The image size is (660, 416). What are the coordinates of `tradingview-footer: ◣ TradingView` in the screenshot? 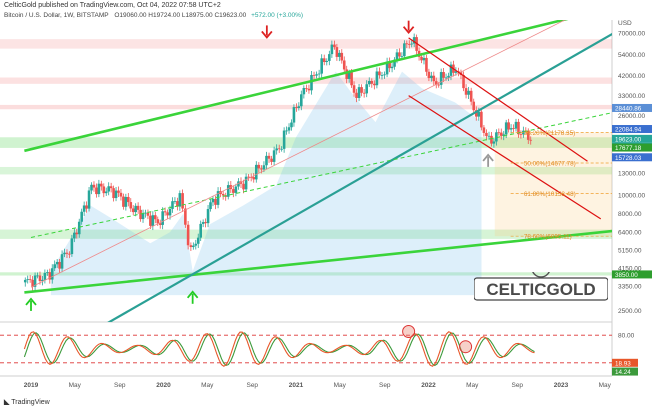 It's located at (27, 402).